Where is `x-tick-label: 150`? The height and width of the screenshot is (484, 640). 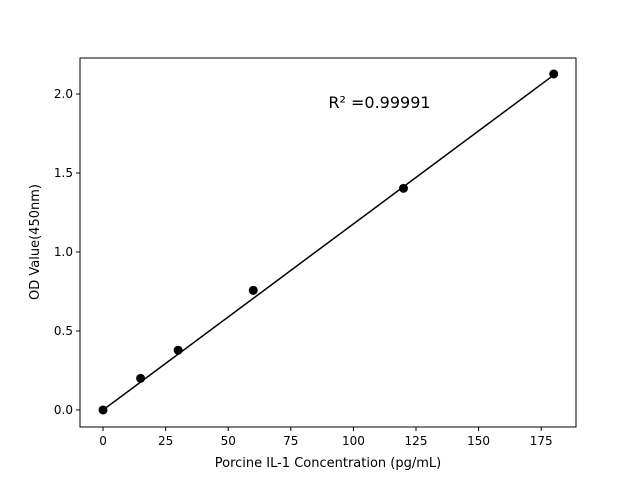 x-tick-label: 150 is located at coordinates (478, 441).